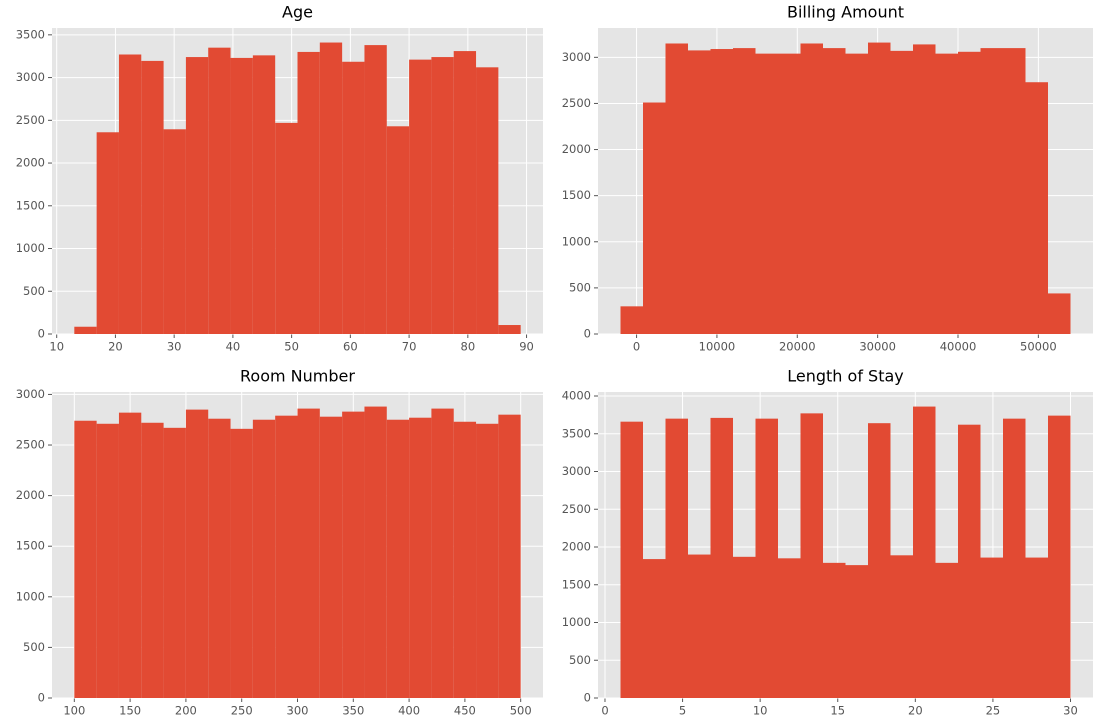 The image size is (1097, 722). What do you see at coordinates (521, 711) in the screenshot?
I see `x-tick-label: 500` at bounding box center [521, 711].